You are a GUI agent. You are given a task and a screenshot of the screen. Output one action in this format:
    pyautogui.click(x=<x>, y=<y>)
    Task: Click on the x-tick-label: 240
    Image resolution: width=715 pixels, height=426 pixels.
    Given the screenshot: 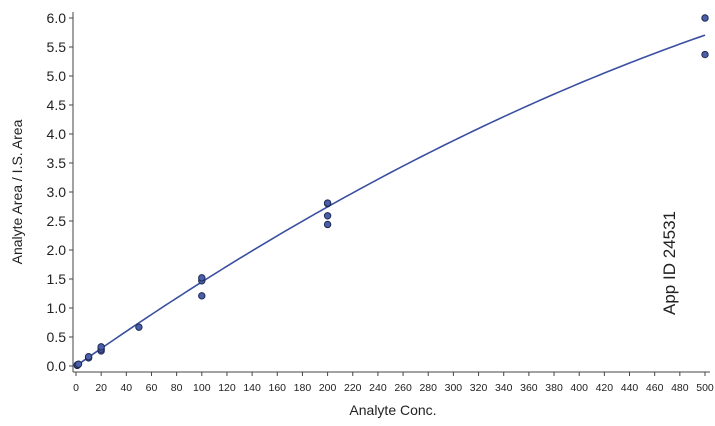 What is the action you would take?
    pyautogui.click(x=378, y=388)
    